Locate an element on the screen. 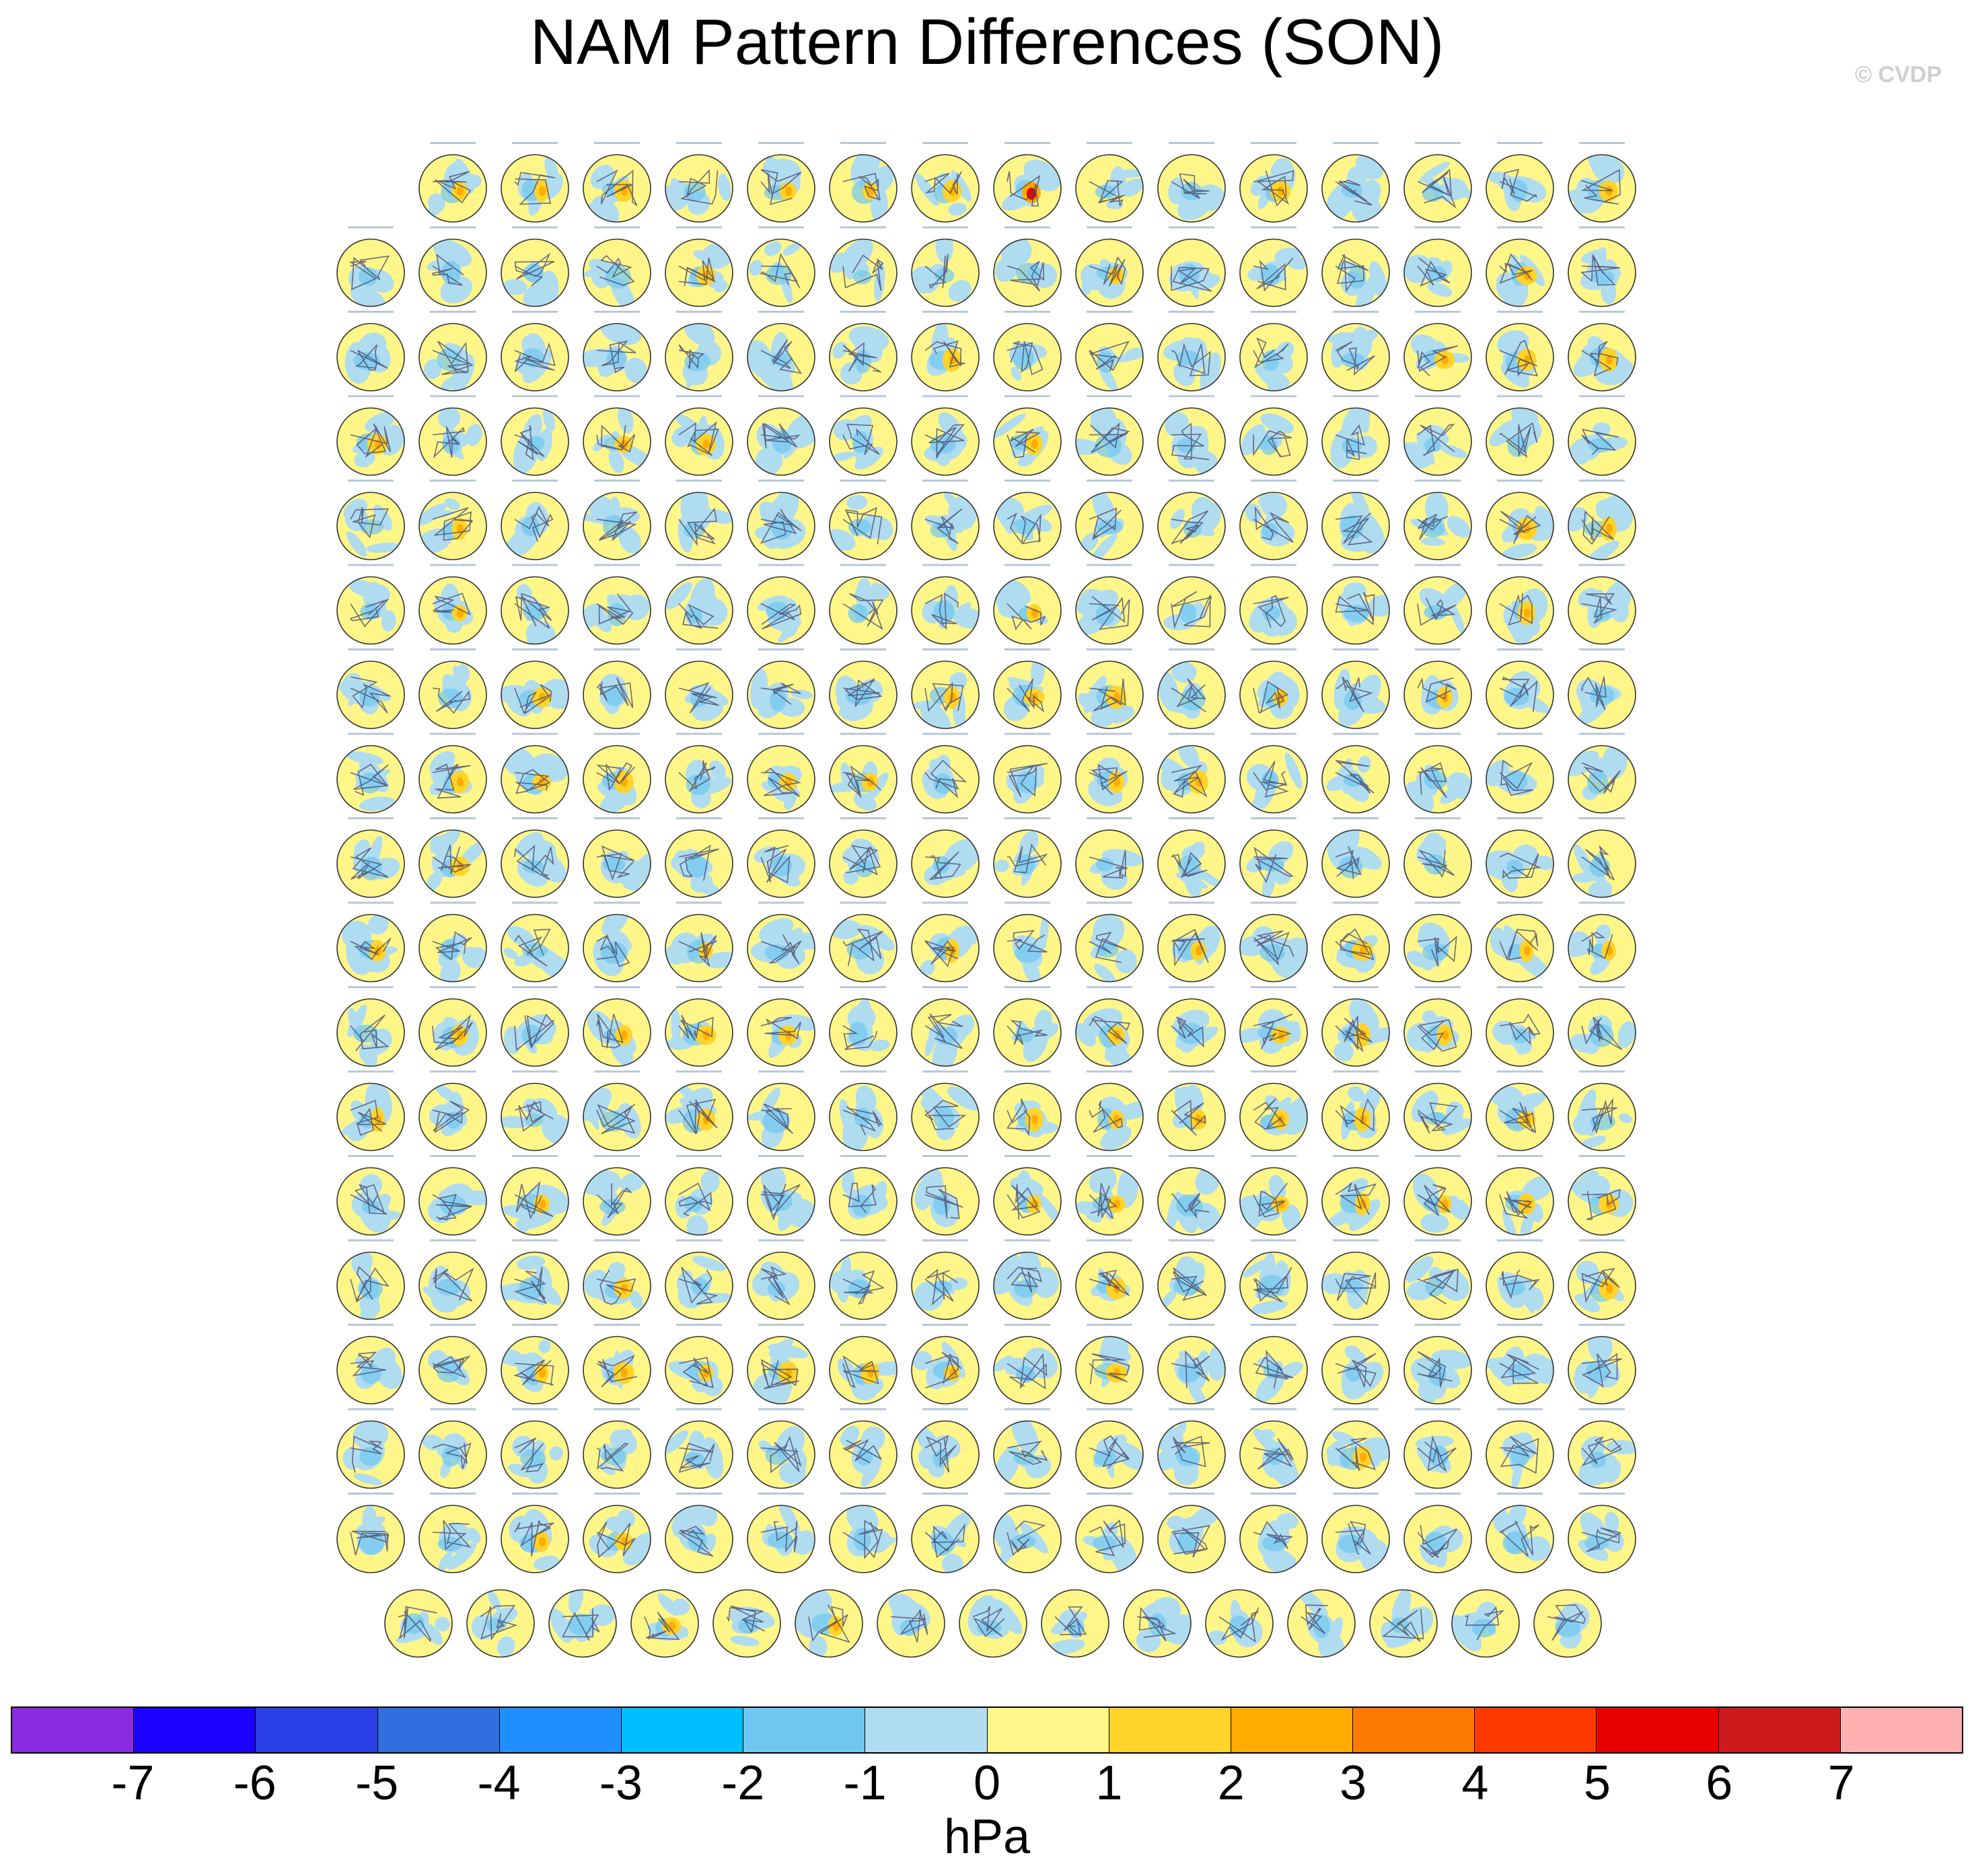 Image resolution: width=1974 pixels, height=1876 pixels. colorbar-tick-label: 1 is located at coordinates (1109, 1783).